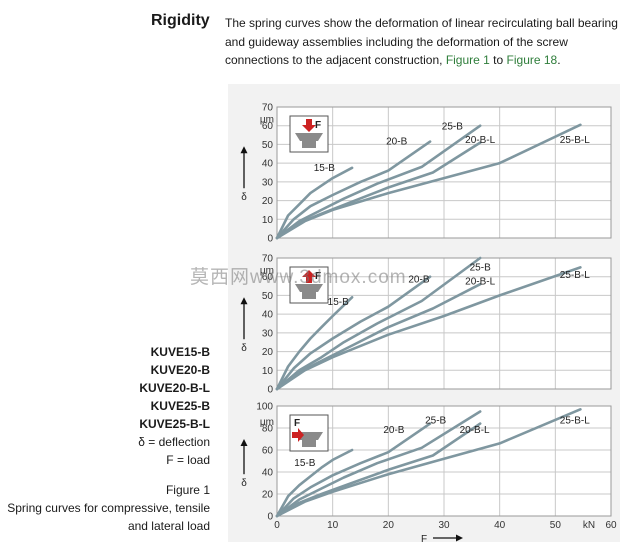 The image size is (626, 555). What do you see at coordinates (467, 60) in the screenshot?
I see `figure-1-link: Figure 1` at bounding box center [467, 60].